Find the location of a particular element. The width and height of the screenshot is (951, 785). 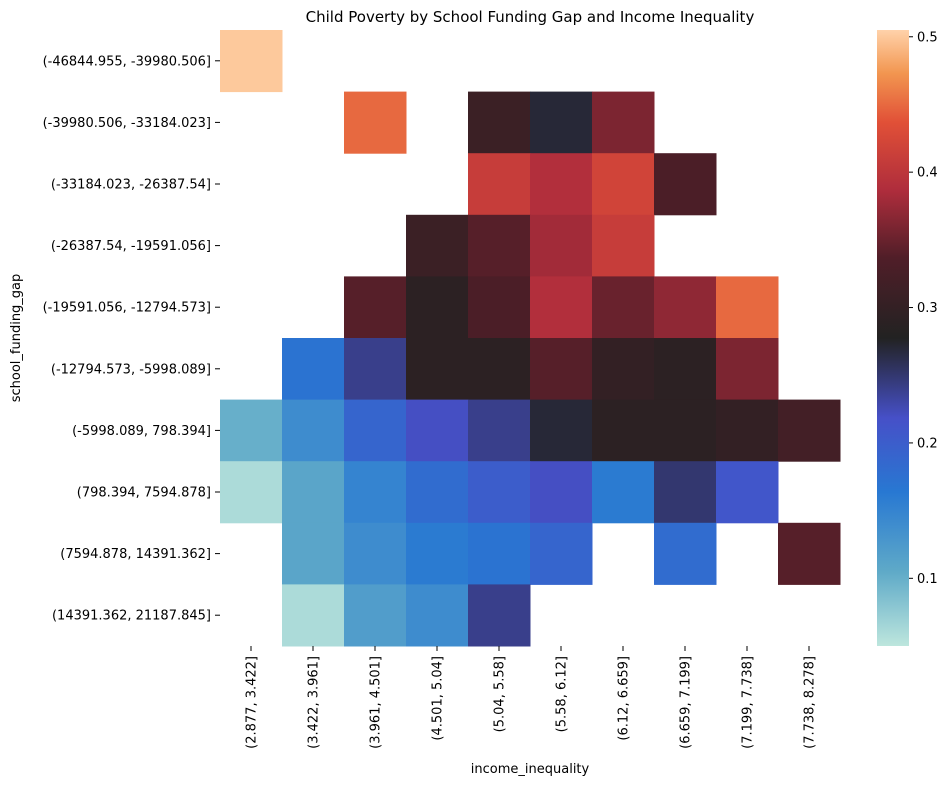

y-tick-label: (-12794.573, -5998.089] is located at coordinates (131, 369).